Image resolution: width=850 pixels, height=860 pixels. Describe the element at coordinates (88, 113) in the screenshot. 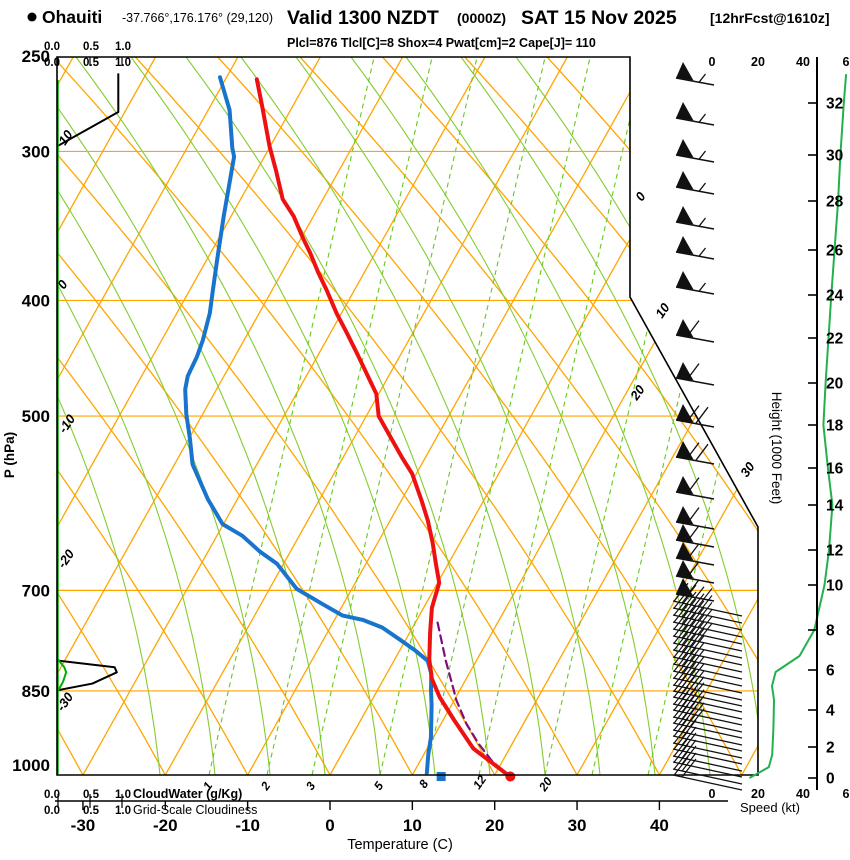

I see `cloudiness-profile` at that location.